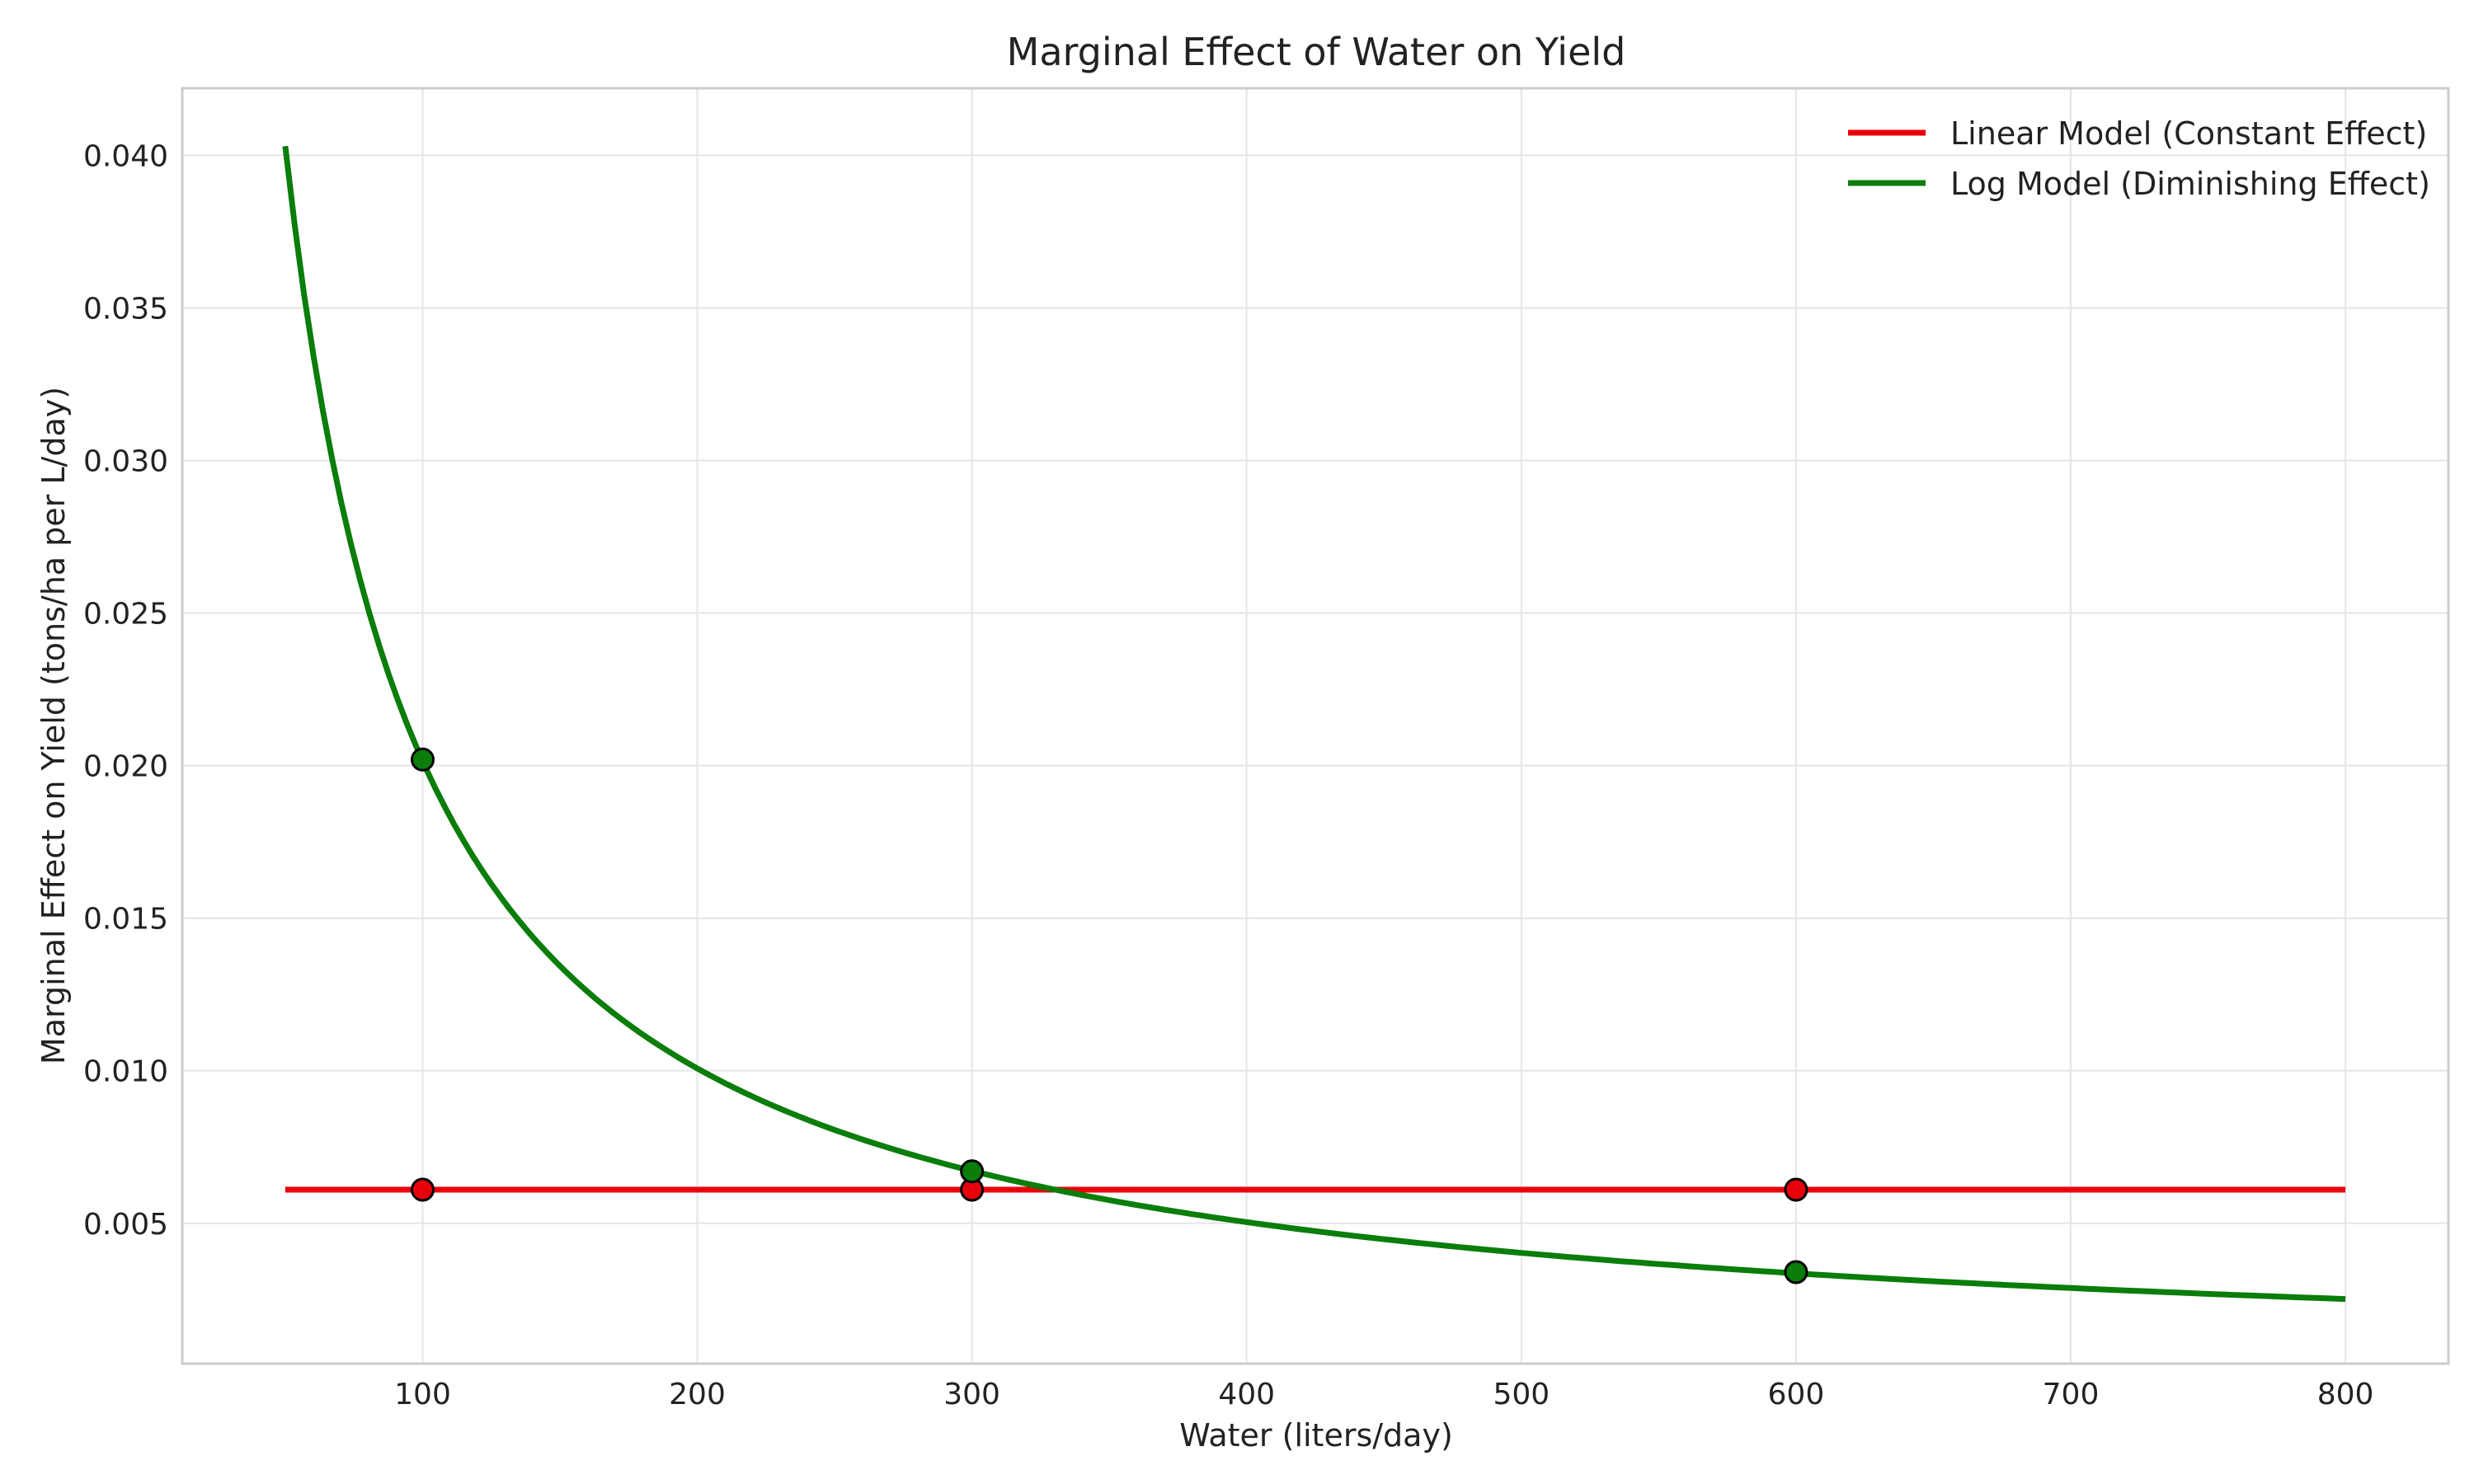 This screenshot has width=2474, height=1484. I want to click on x-tick-label: 600, so click(1796, 1394).